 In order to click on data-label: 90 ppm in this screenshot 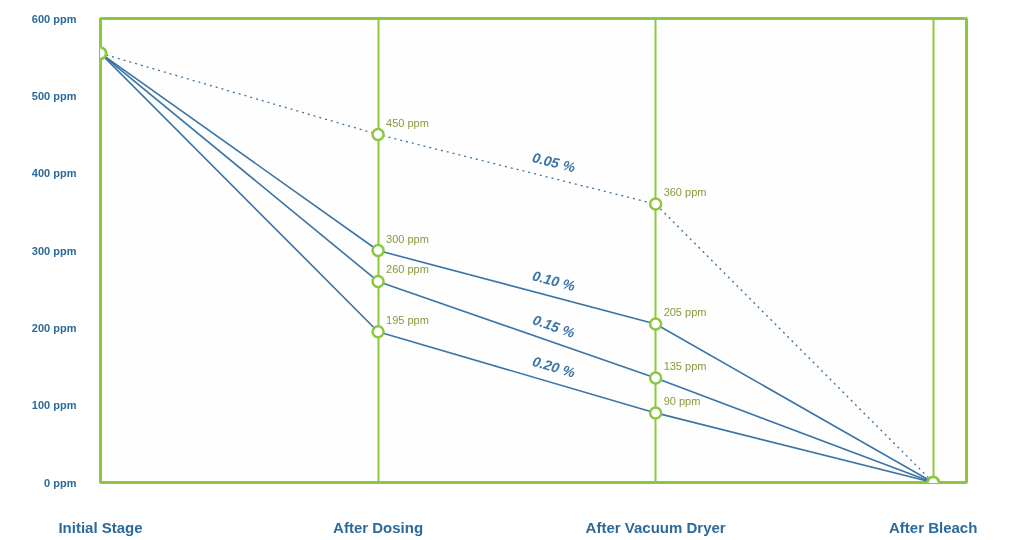, I will do `click(682, 400)`.